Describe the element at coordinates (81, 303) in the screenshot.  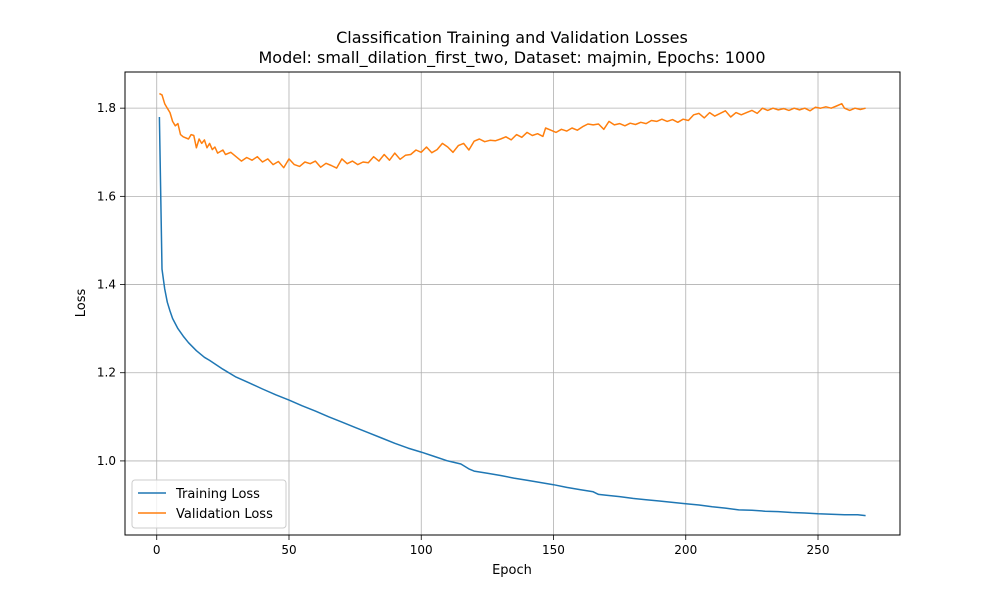
I see `y-axis-label: Loss` at that location.